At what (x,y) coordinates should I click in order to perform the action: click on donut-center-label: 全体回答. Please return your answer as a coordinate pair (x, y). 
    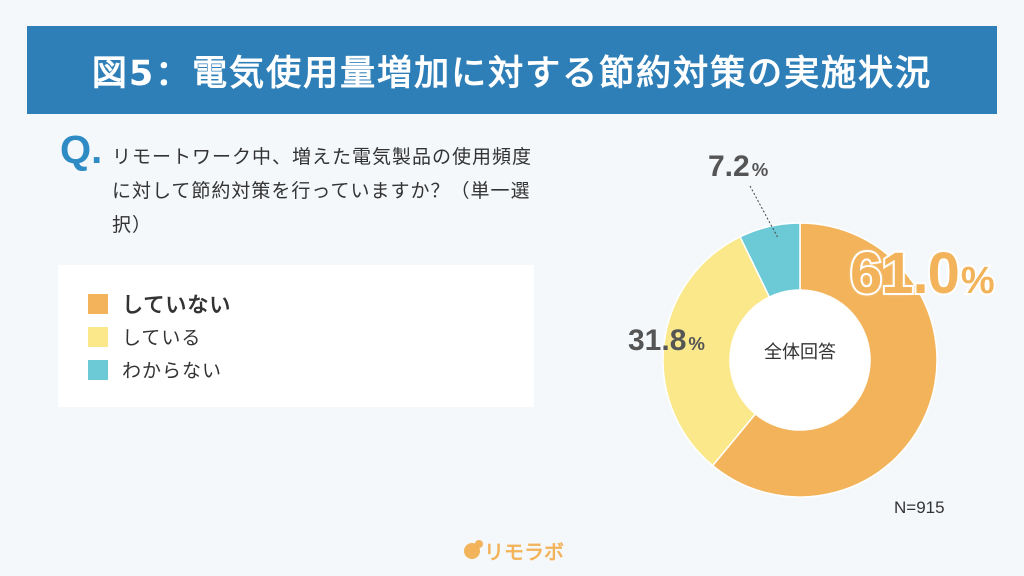
    Looking at the image, I should click on (800, 352).